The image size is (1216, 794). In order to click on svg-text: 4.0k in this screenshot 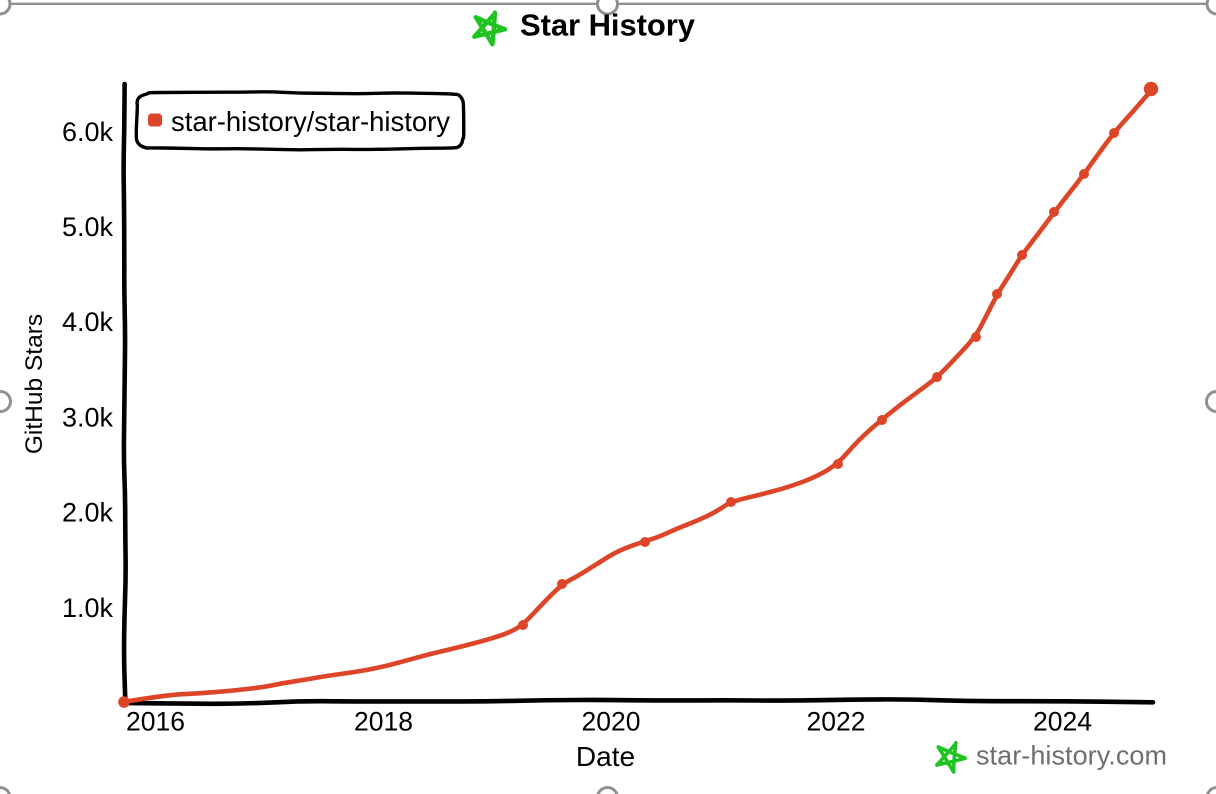, I will do `click(88, 322)`.